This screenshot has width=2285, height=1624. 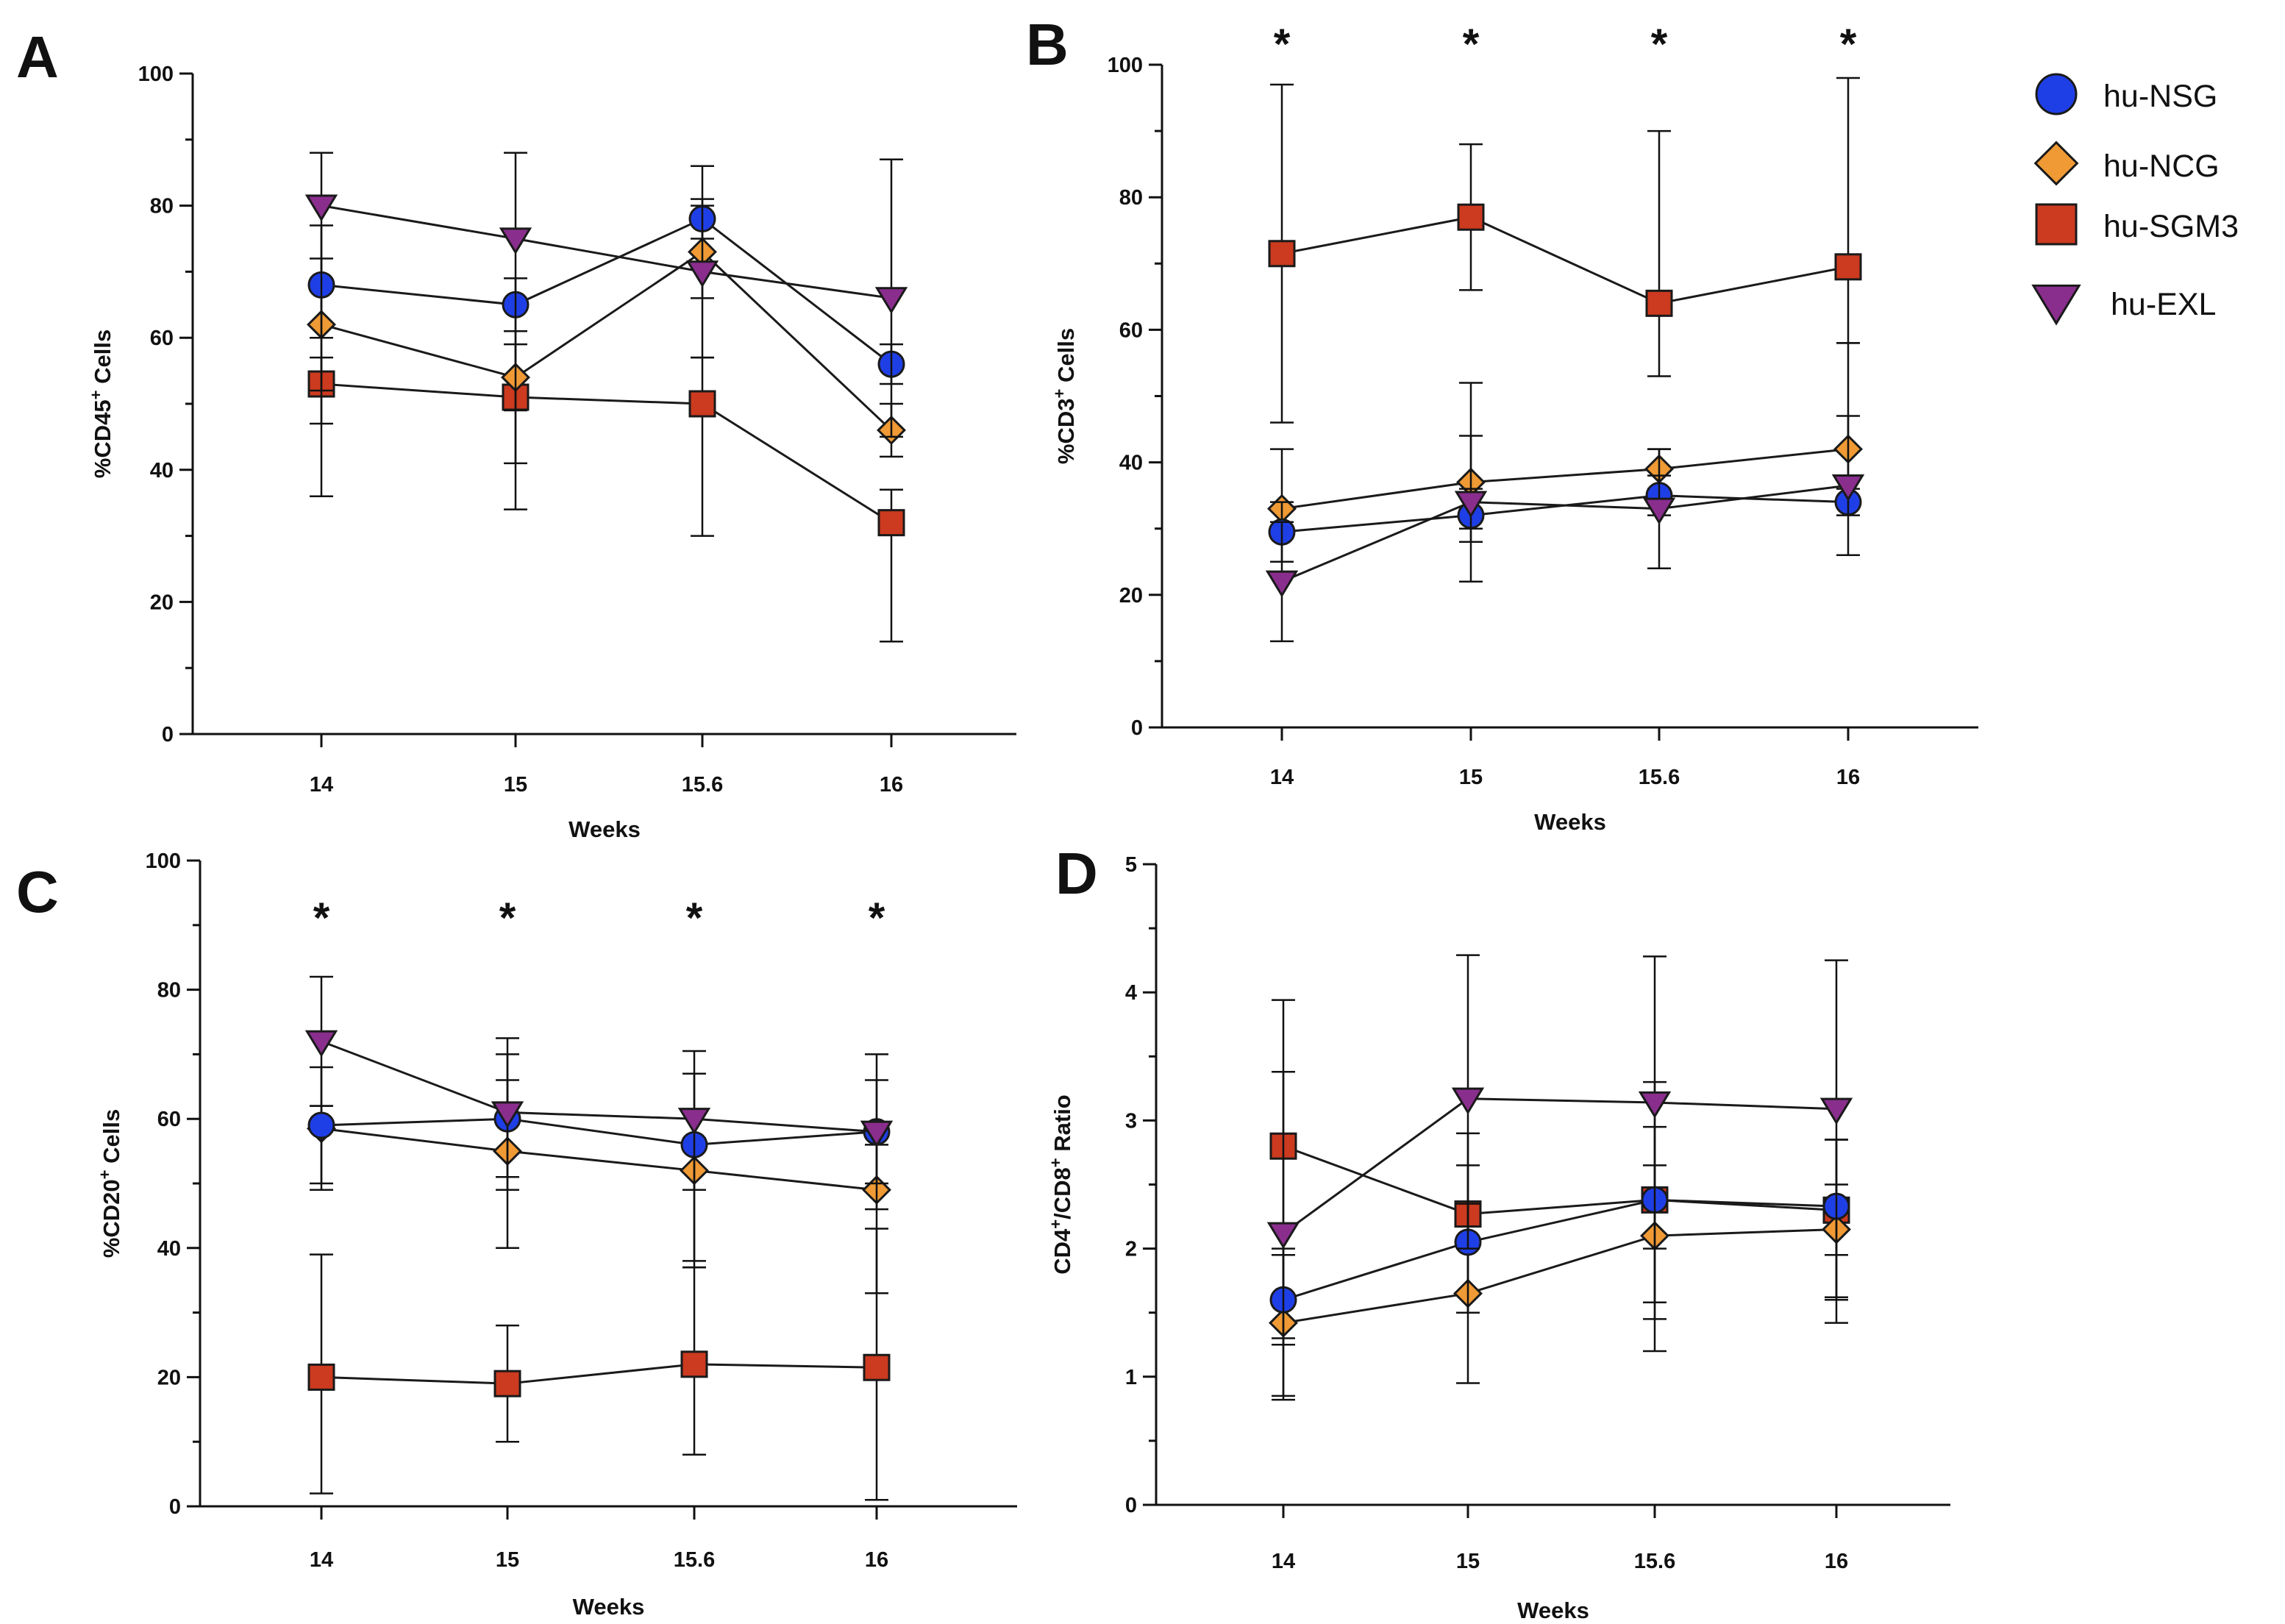 I want to click on y-axis-title-part: Ratio, so click(x=1062, y=1126).